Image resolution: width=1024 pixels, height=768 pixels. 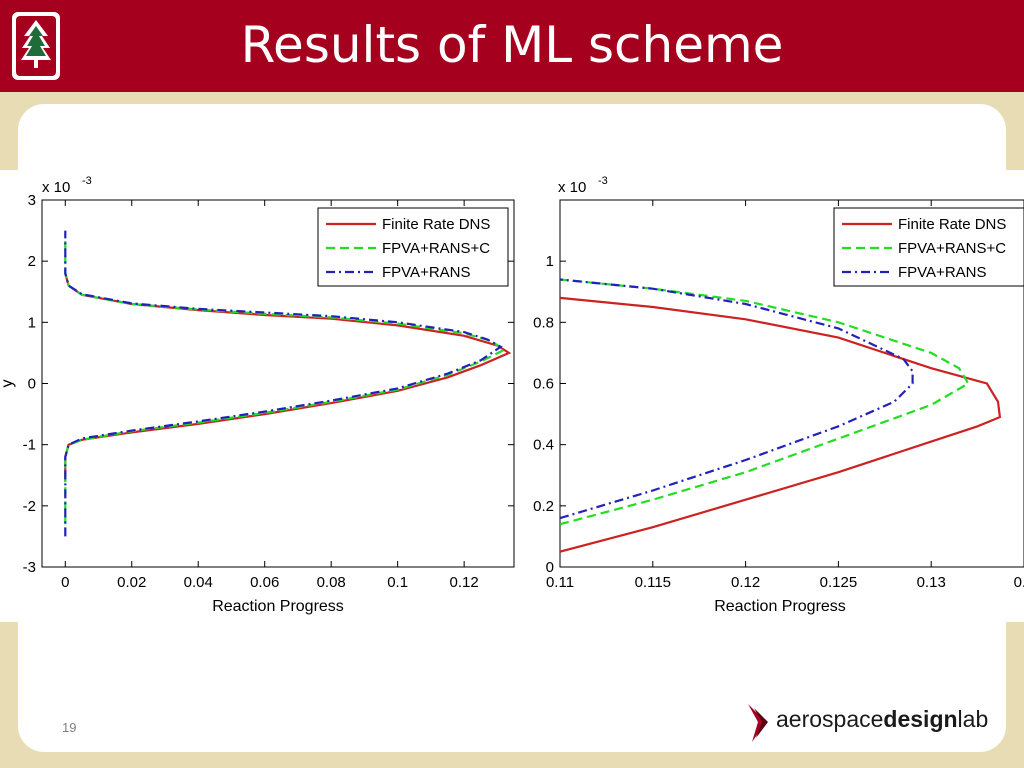 What do you see at coordinates (737, 399) in the screenshot?
I see `chart2-series-3-line` at bounding box center [737, 399].